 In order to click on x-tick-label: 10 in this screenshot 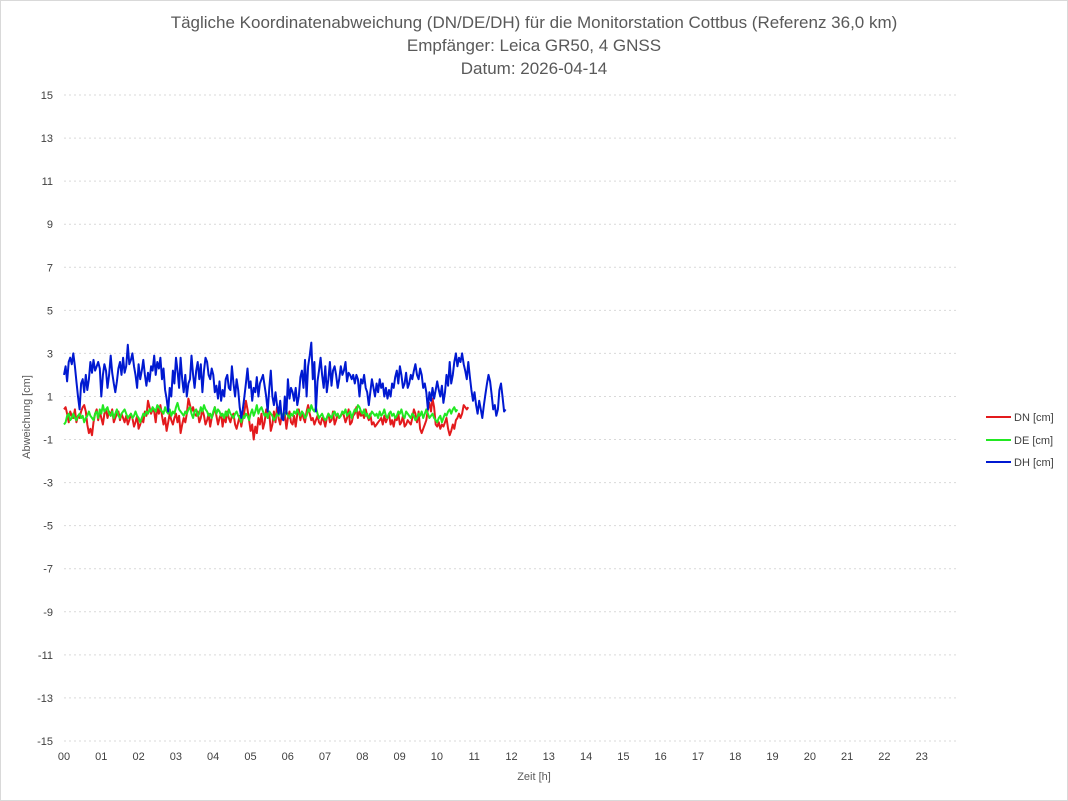, I will do `click(437, 757)`.